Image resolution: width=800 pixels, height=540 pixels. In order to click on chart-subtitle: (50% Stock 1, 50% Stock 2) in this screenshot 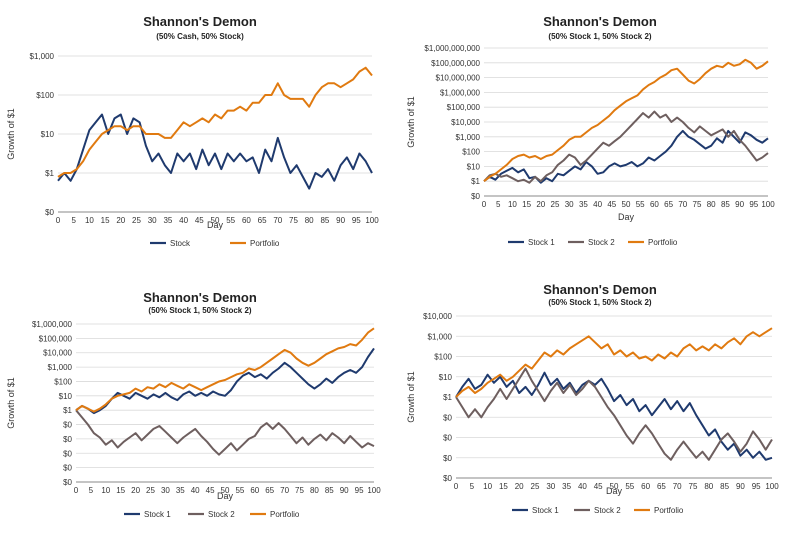, I will do `click(600, 36)`.